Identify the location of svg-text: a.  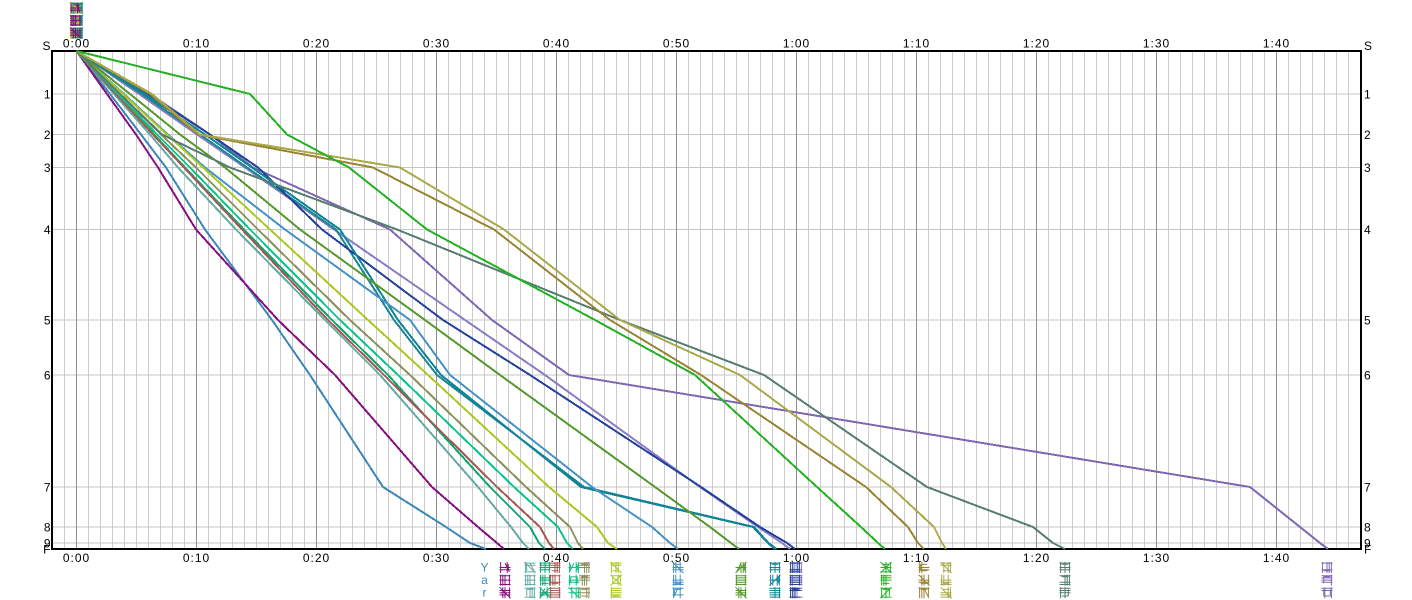
(484, 580).